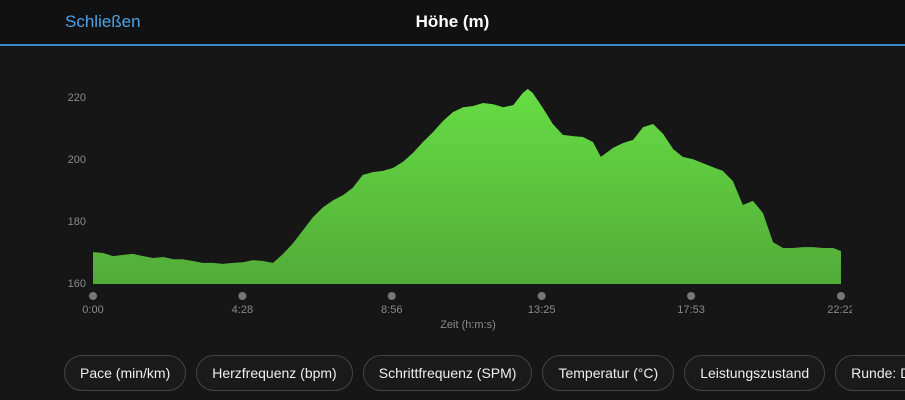 The width and height of the screenshot is (905, 400). Describe the element at coordinates (77, 284) in the screenshot. I see `y-tick-label: 160` at that location.